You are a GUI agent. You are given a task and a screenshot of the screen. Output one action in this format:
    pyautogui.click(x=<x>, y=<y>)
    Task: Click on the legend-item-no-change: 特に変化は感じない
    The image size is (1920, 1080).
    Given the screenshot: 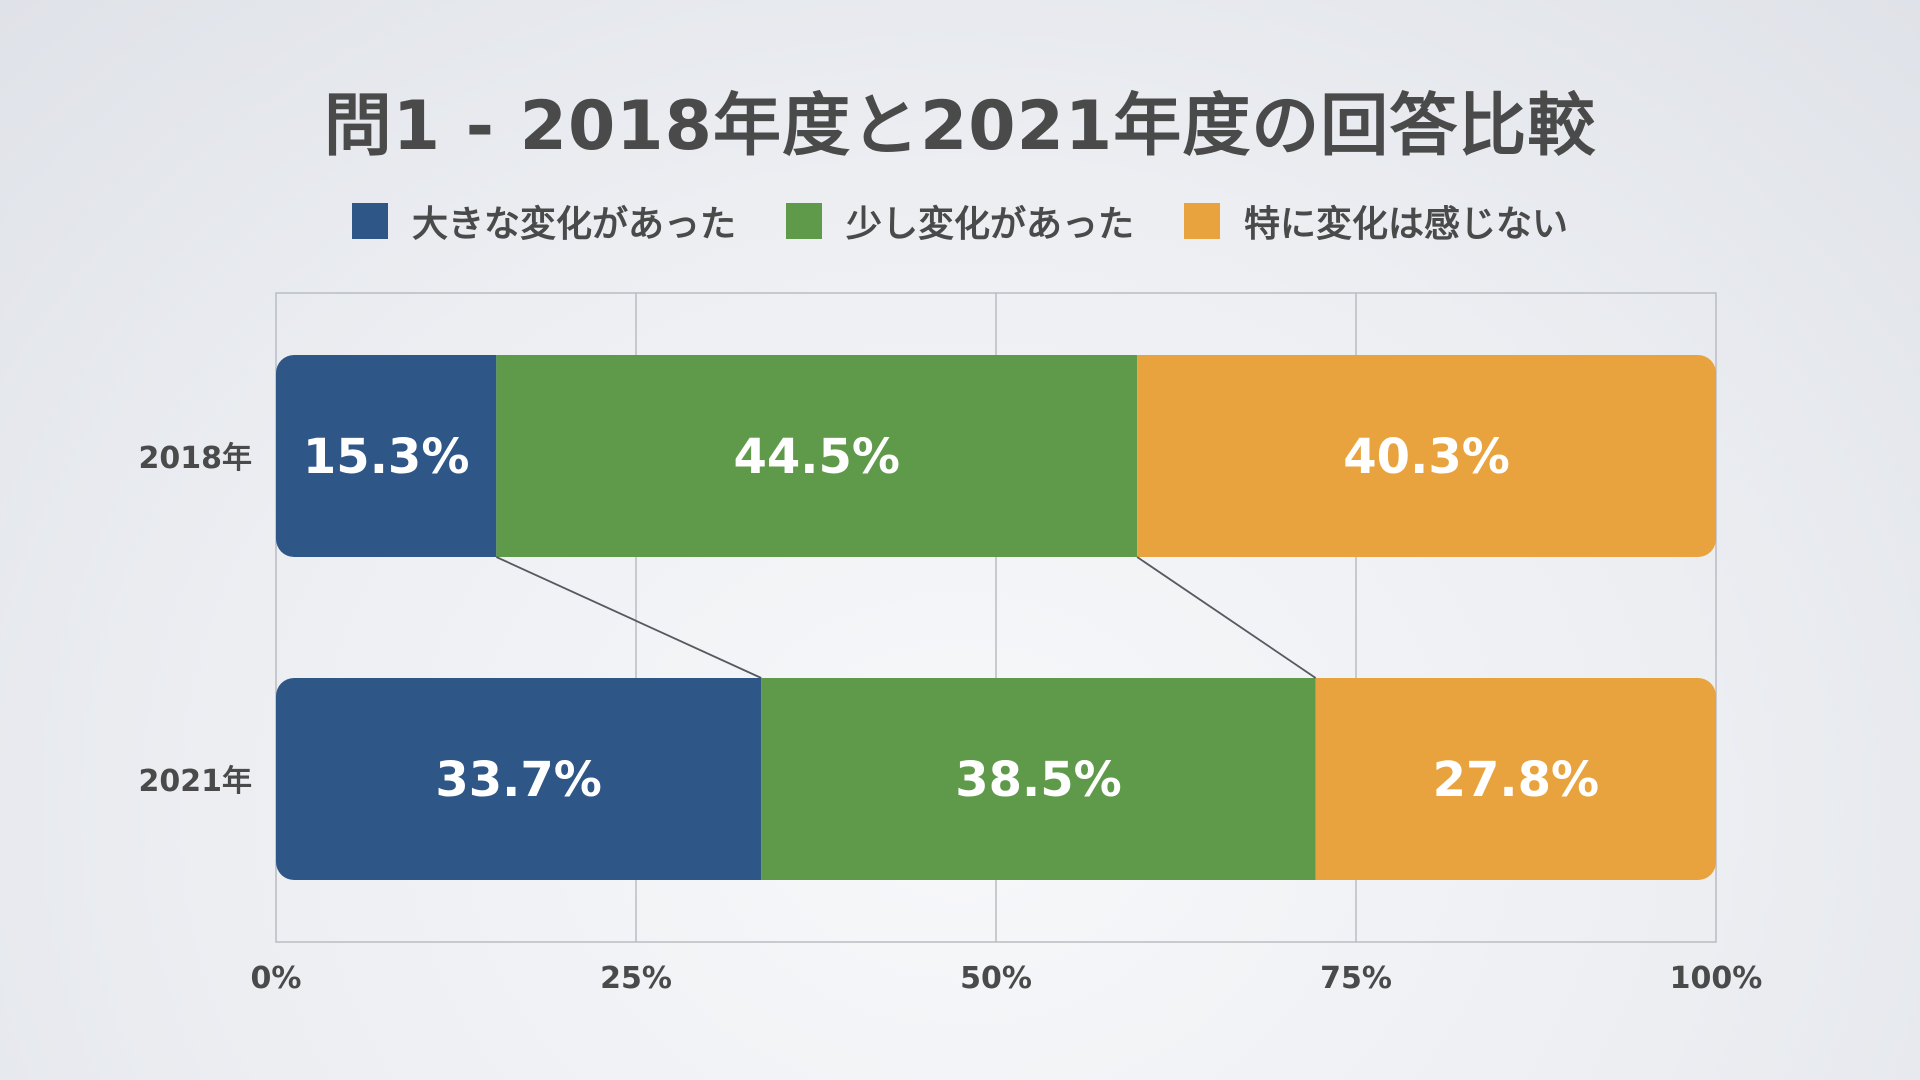 What is the action you would take?
    pyautogui.click(x=1376, y=221)
    